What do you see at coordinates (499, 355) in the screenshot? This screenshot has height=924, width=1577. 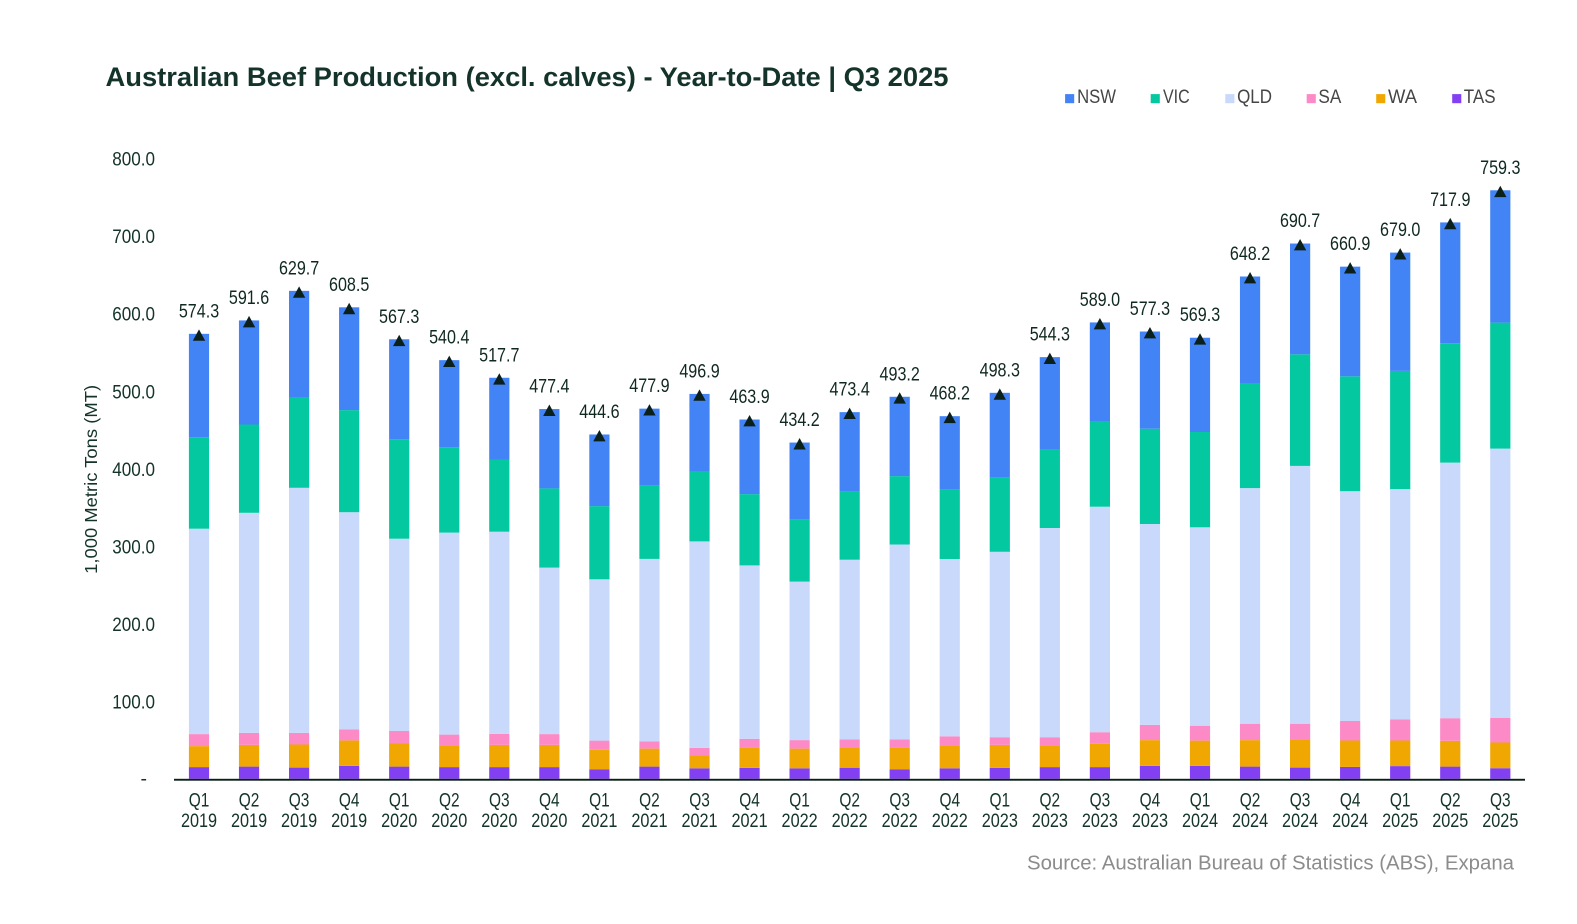 I see `svg-text: 517.7` at bounding box center [499, 355].